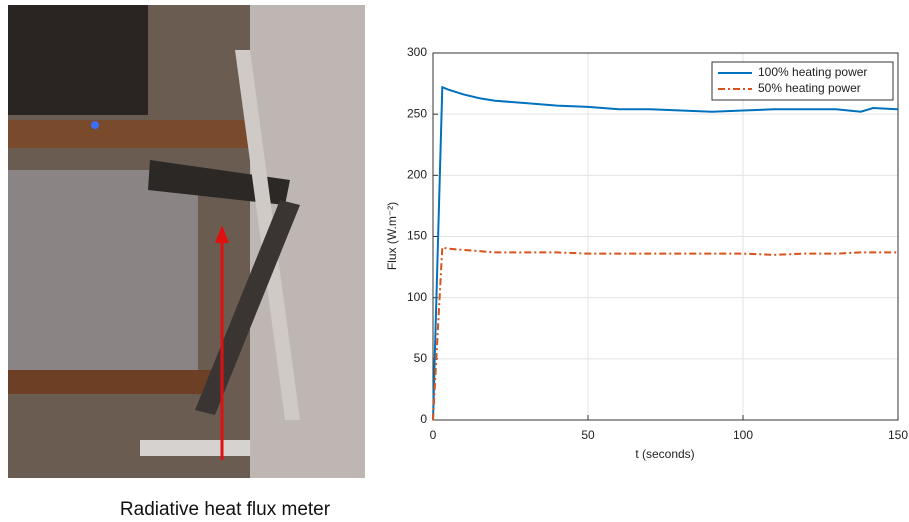 The image size is (909, 522). Describe the element at coordinates (423, 419) in the screenshot. I see `y-tick-label: 0` at that location.